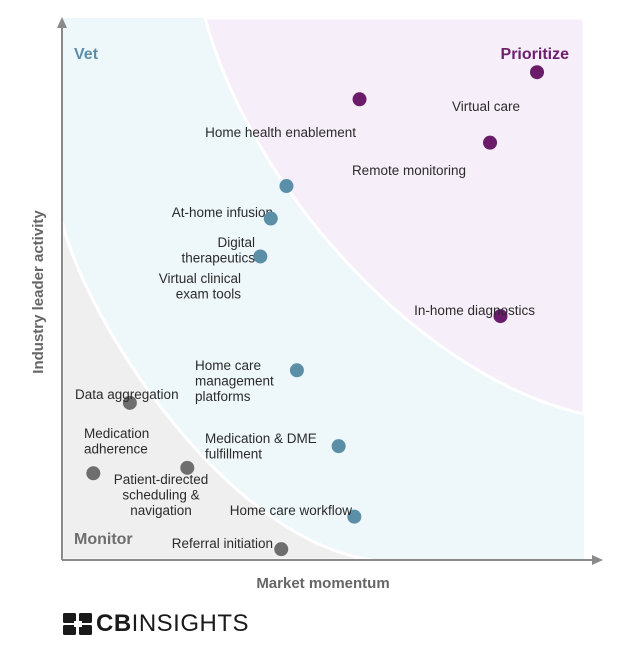 The height and width of the screenshot is (657, 638). Describe the element at coordinates (260, 256) in the screenshot. I see `marker-virtual-clinical-exam-tools` at that location.